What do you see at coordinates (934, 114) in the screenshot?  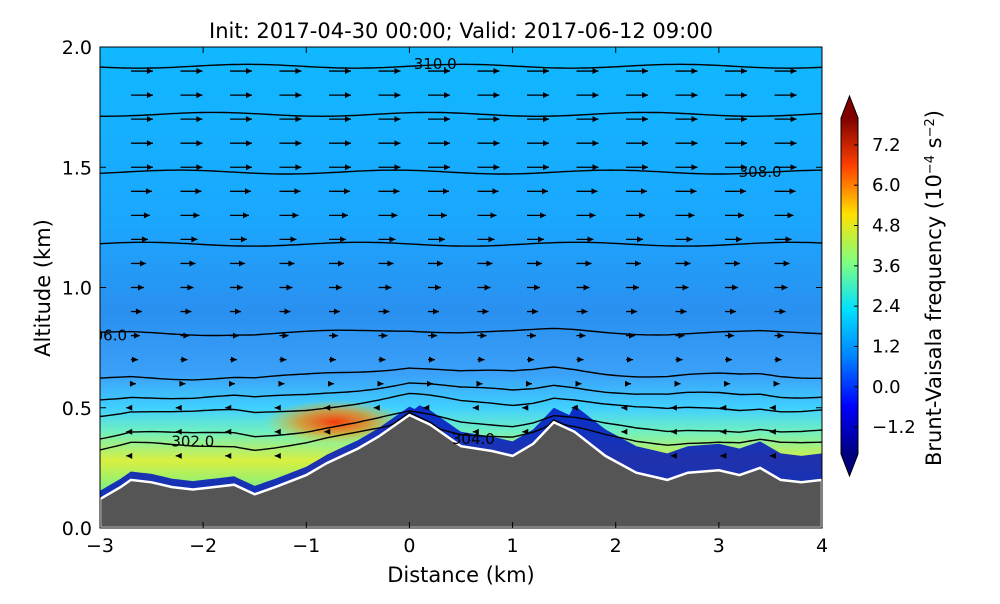 I see `colorbar-label-close: )` at bounding box center [934, 114].